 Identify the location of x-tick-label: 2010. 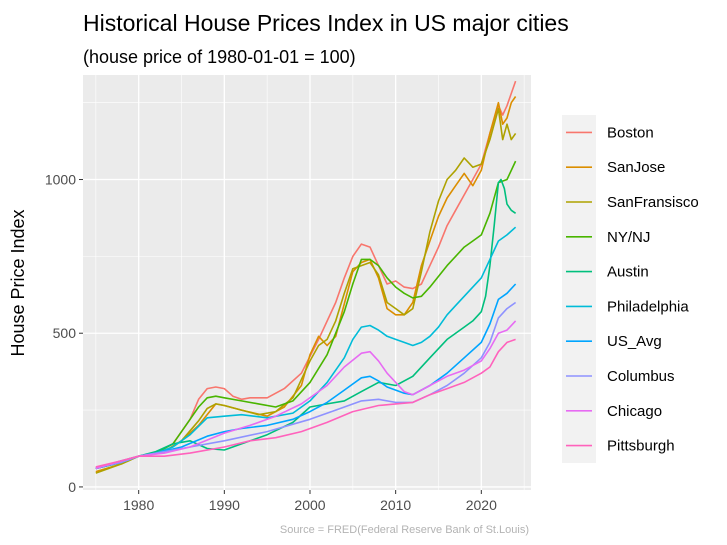
(395, 505).